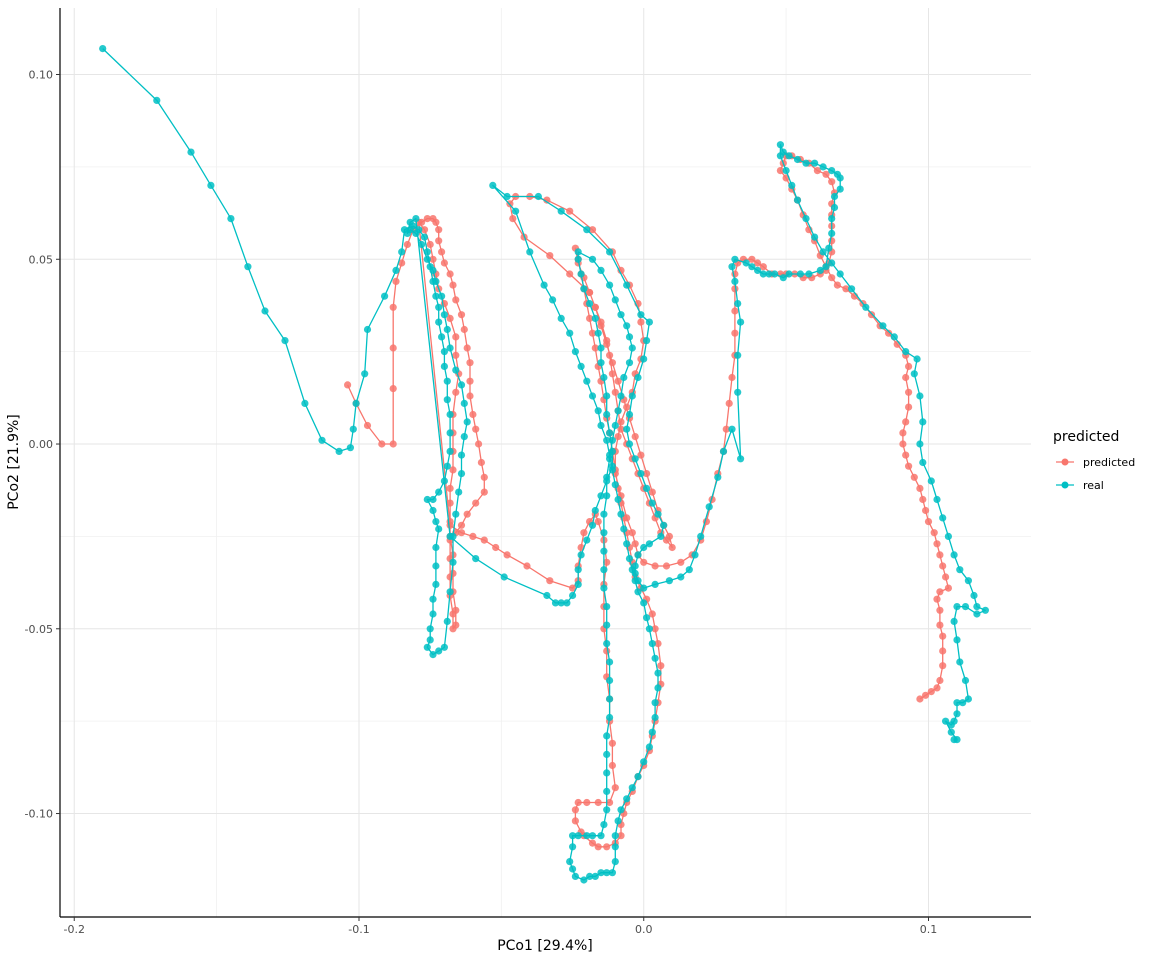 The width and height of the screenshot is (1152, 960). Describe the element at coordinates (929, 929) in the screenshot. I see `x-tick-label: 0.1` at that location.